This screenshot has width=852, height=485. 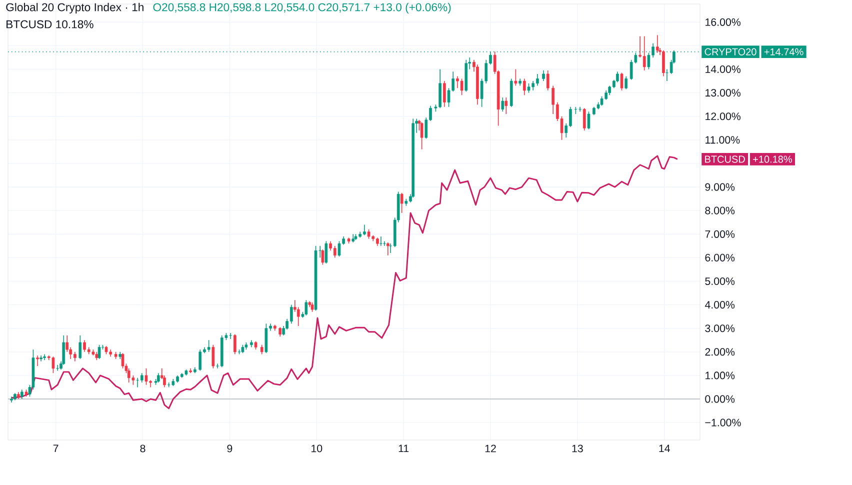 I want to click on y-tick-label: 9.00%, so click(x=720, y=187).